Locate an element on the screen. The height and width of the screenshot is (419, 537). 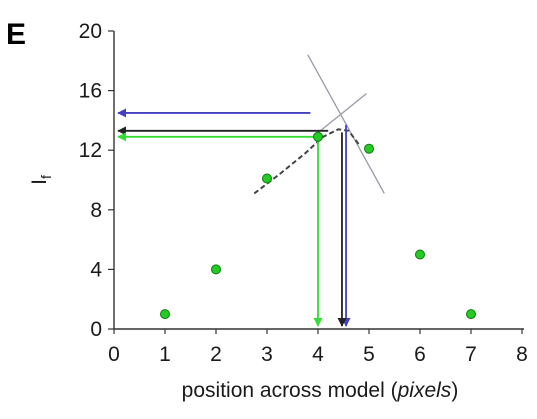
y-axis-label-main: I is located at coordinates (39, 182).